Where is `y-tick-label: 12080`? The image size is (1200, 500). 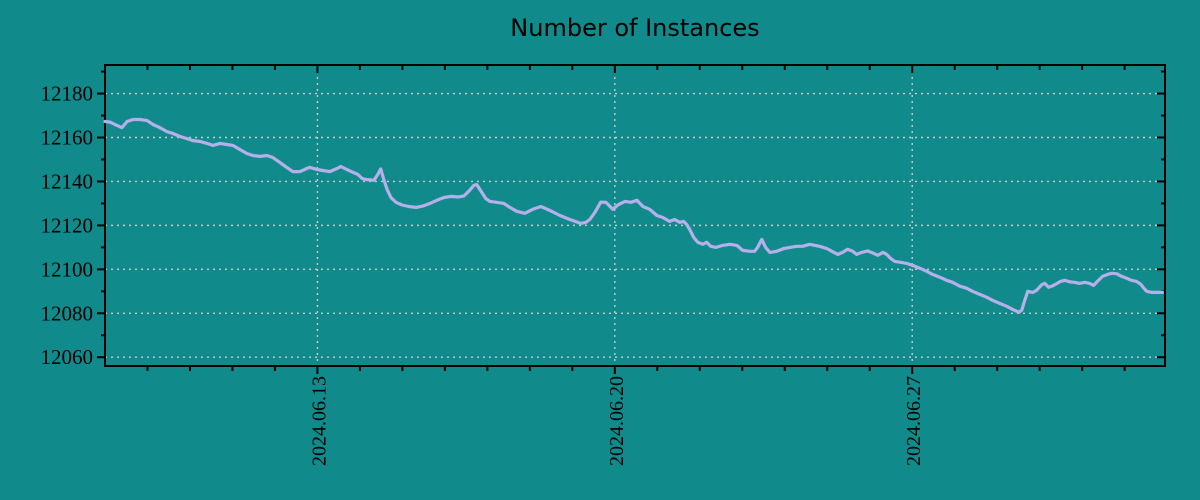
y-tick-label: 12080 is located at coordinates (67, 313).